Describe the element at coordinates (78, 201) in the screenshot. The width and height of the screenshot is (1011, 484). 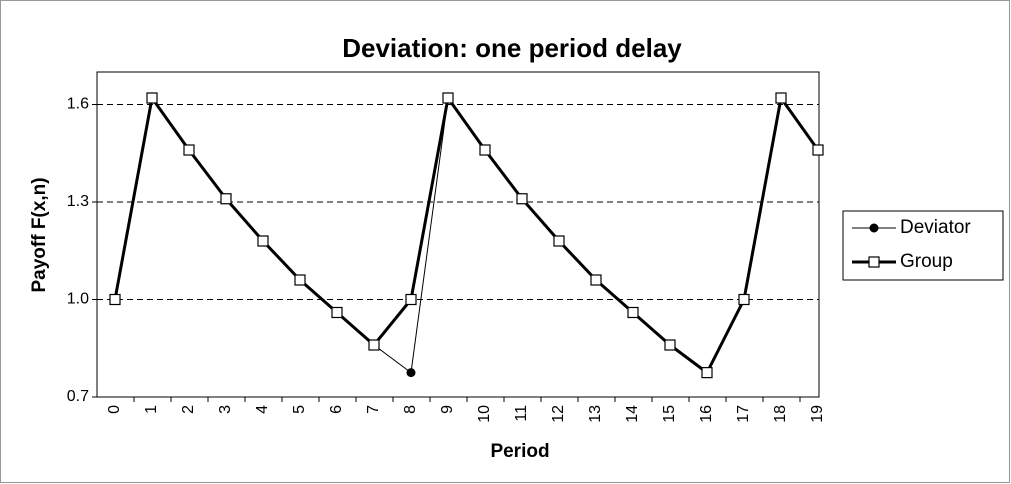
I see `y-tick-label: 1.3` at that location.